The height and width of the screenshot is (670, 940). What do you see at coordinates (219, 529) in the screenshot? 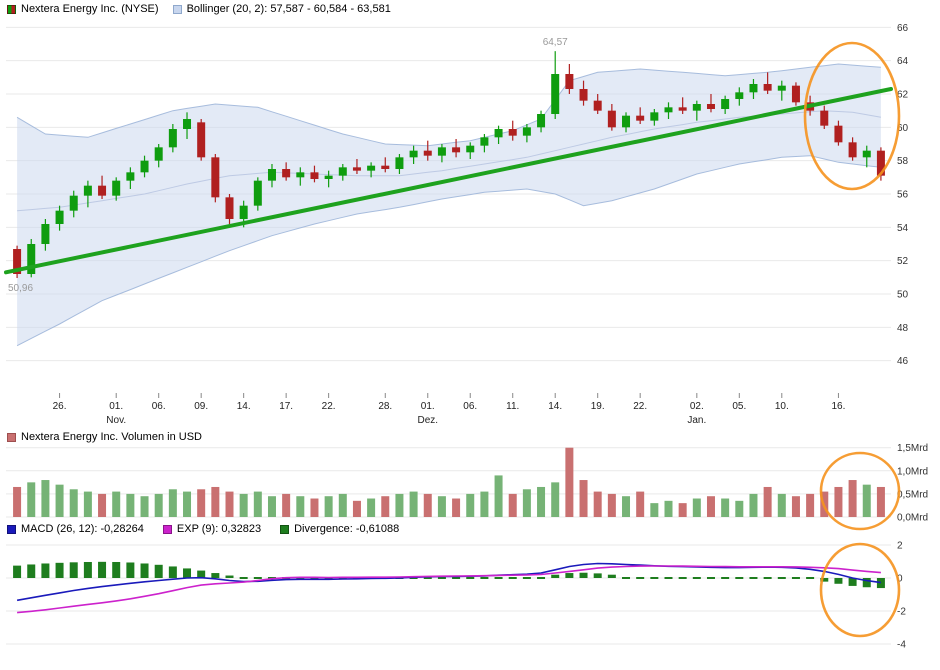
I see `exp-series-label: EXP (9): 0,32823` at bounding box center [219, 529].